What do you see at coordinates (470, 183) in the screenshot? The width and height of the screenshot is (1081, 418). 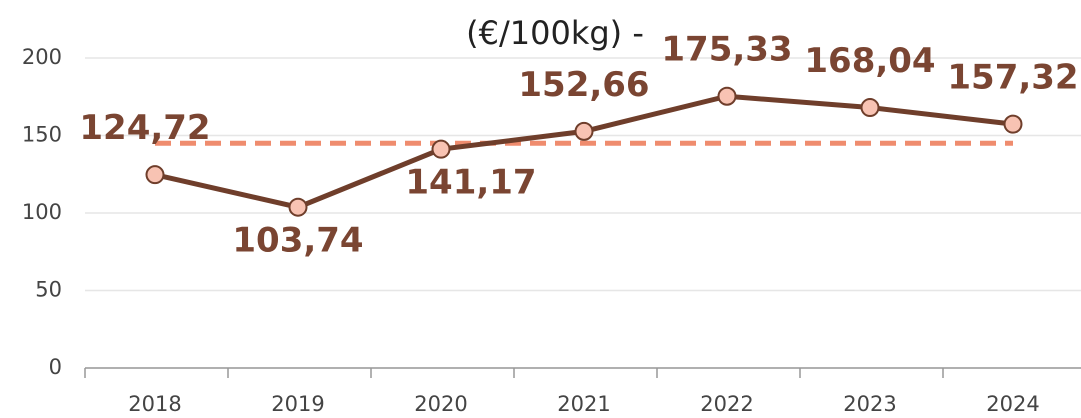 I see `data-label: 141,17` at bounding box center [470, 183].